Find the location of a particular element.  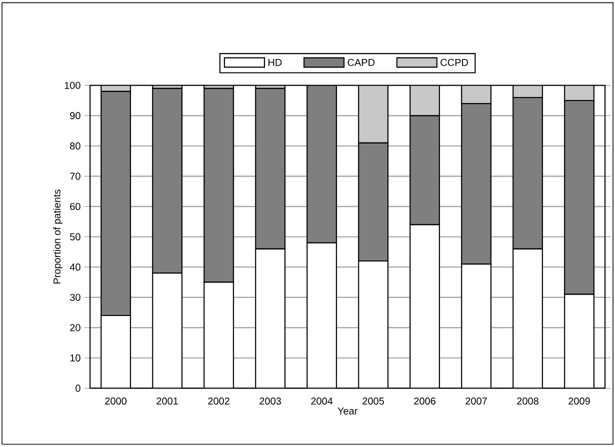

x-tick-label: 2009 is located at coordinates (579, 401).